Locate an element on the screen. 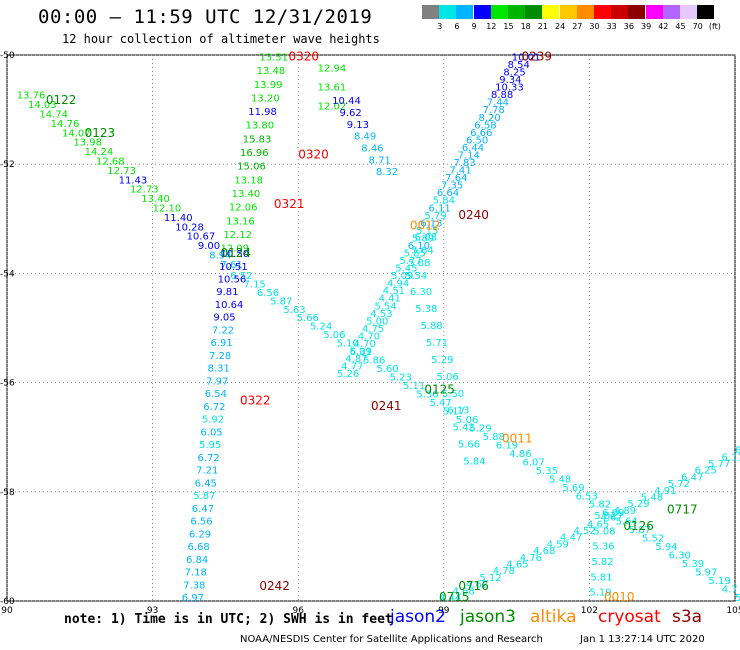  wave-height-value: 12.73 is located at coordinates (121, 171).